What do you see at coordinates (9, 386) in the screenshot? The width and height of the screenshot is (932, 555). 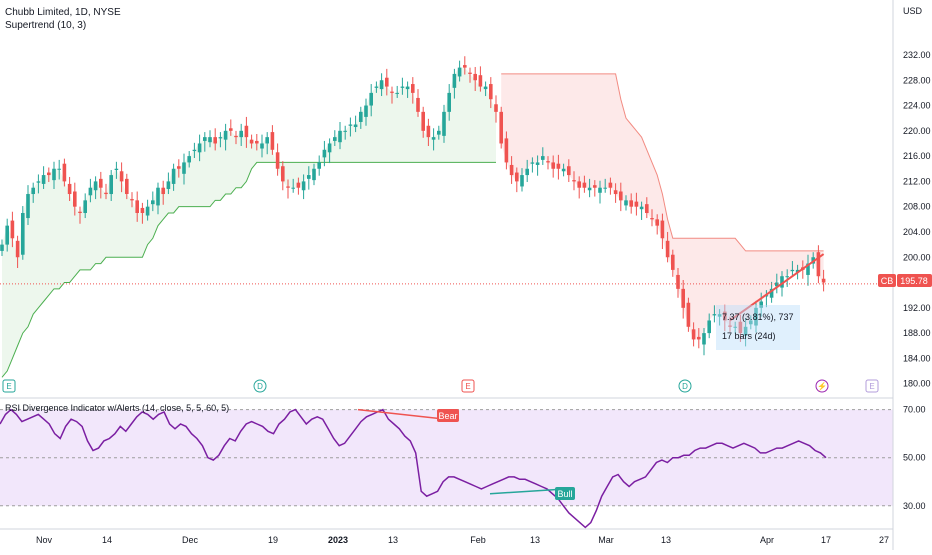 I see `event-marker-earnings` at bounding box center [9, 386].